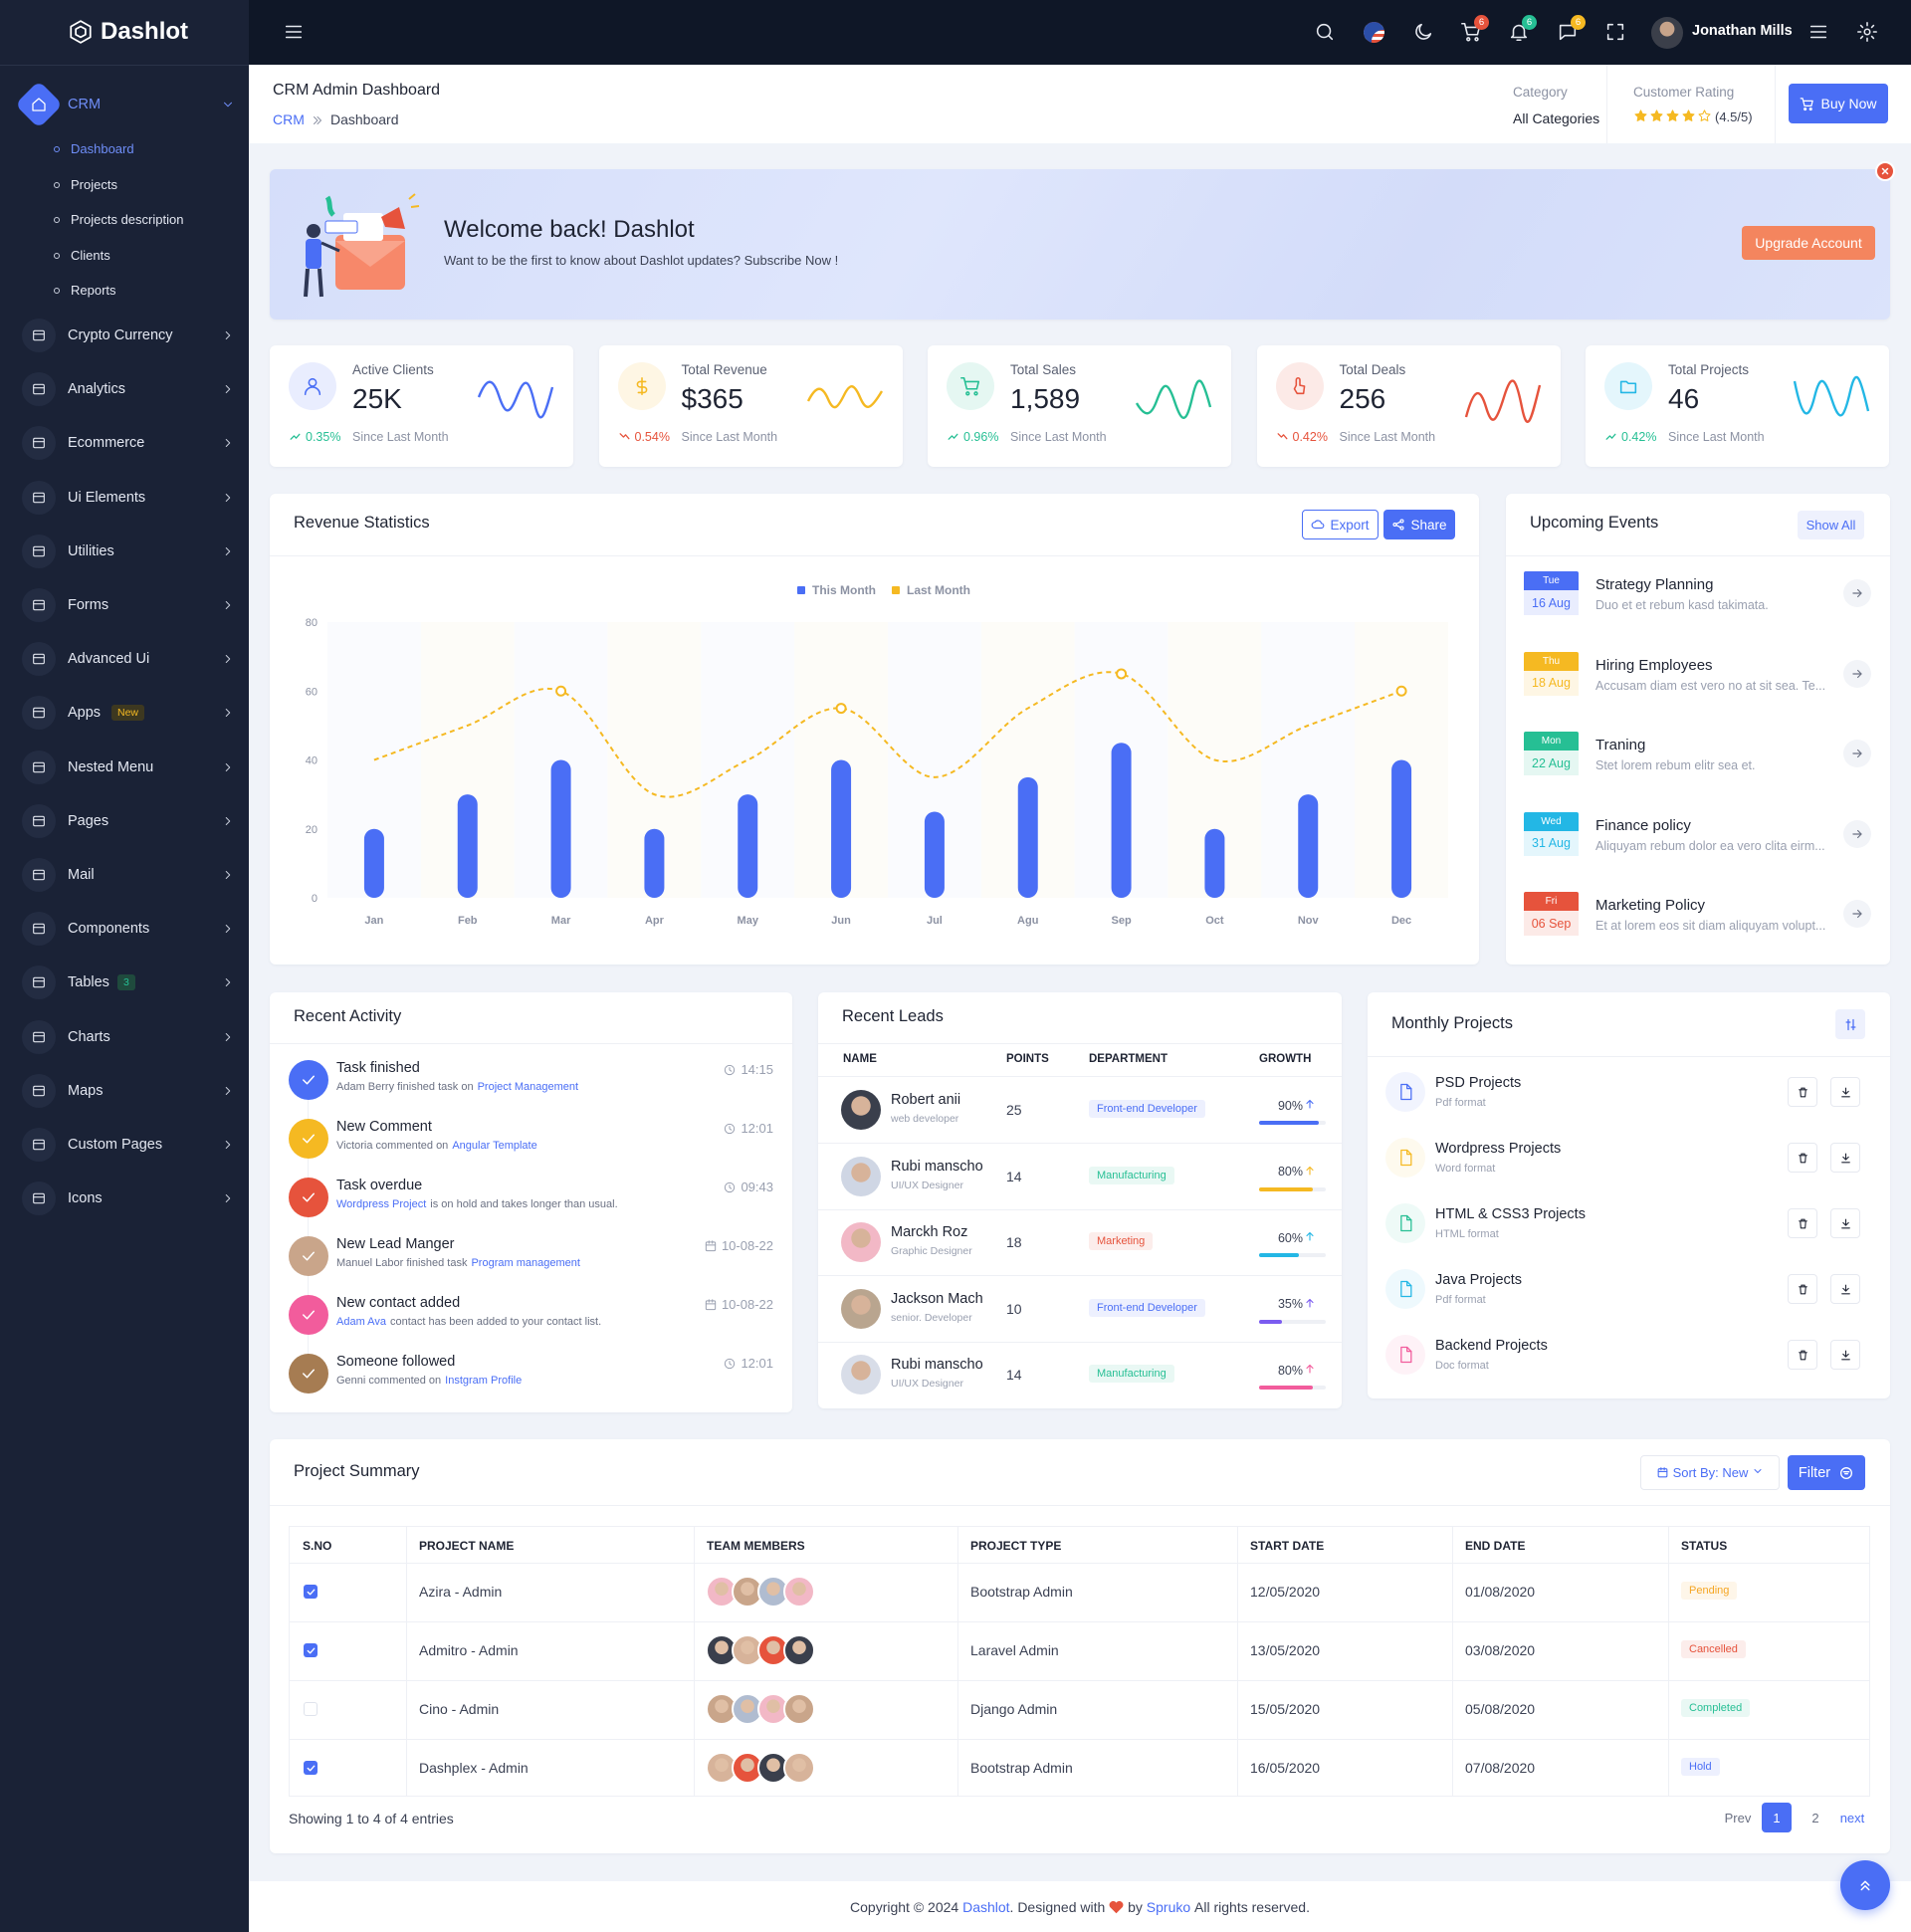  What do you see at coordinates (986, 1906) in the screenshot?
I see `footer-link: Dashlot` at bounding box center [986, 1906].